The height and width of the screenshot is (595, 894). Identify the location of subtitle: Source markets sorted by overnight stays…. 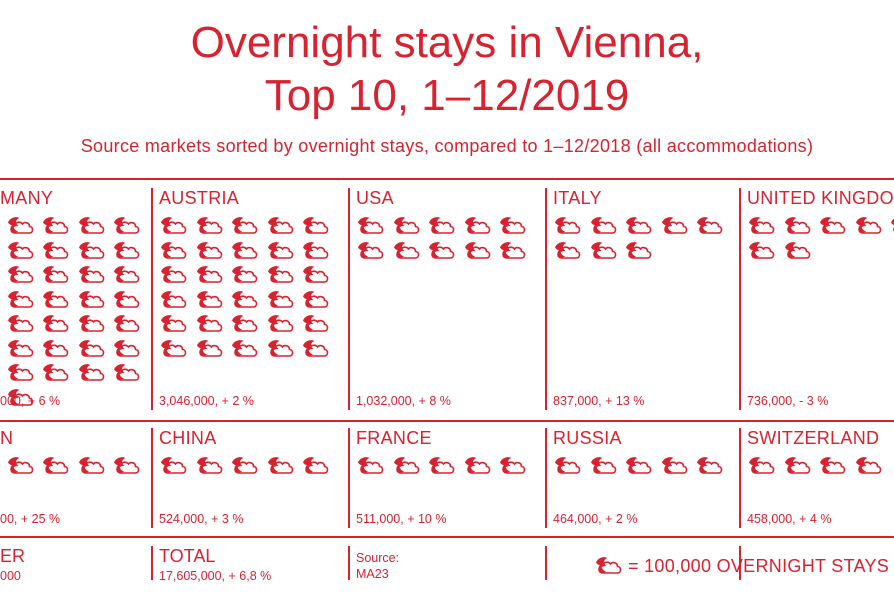
(447, 146).